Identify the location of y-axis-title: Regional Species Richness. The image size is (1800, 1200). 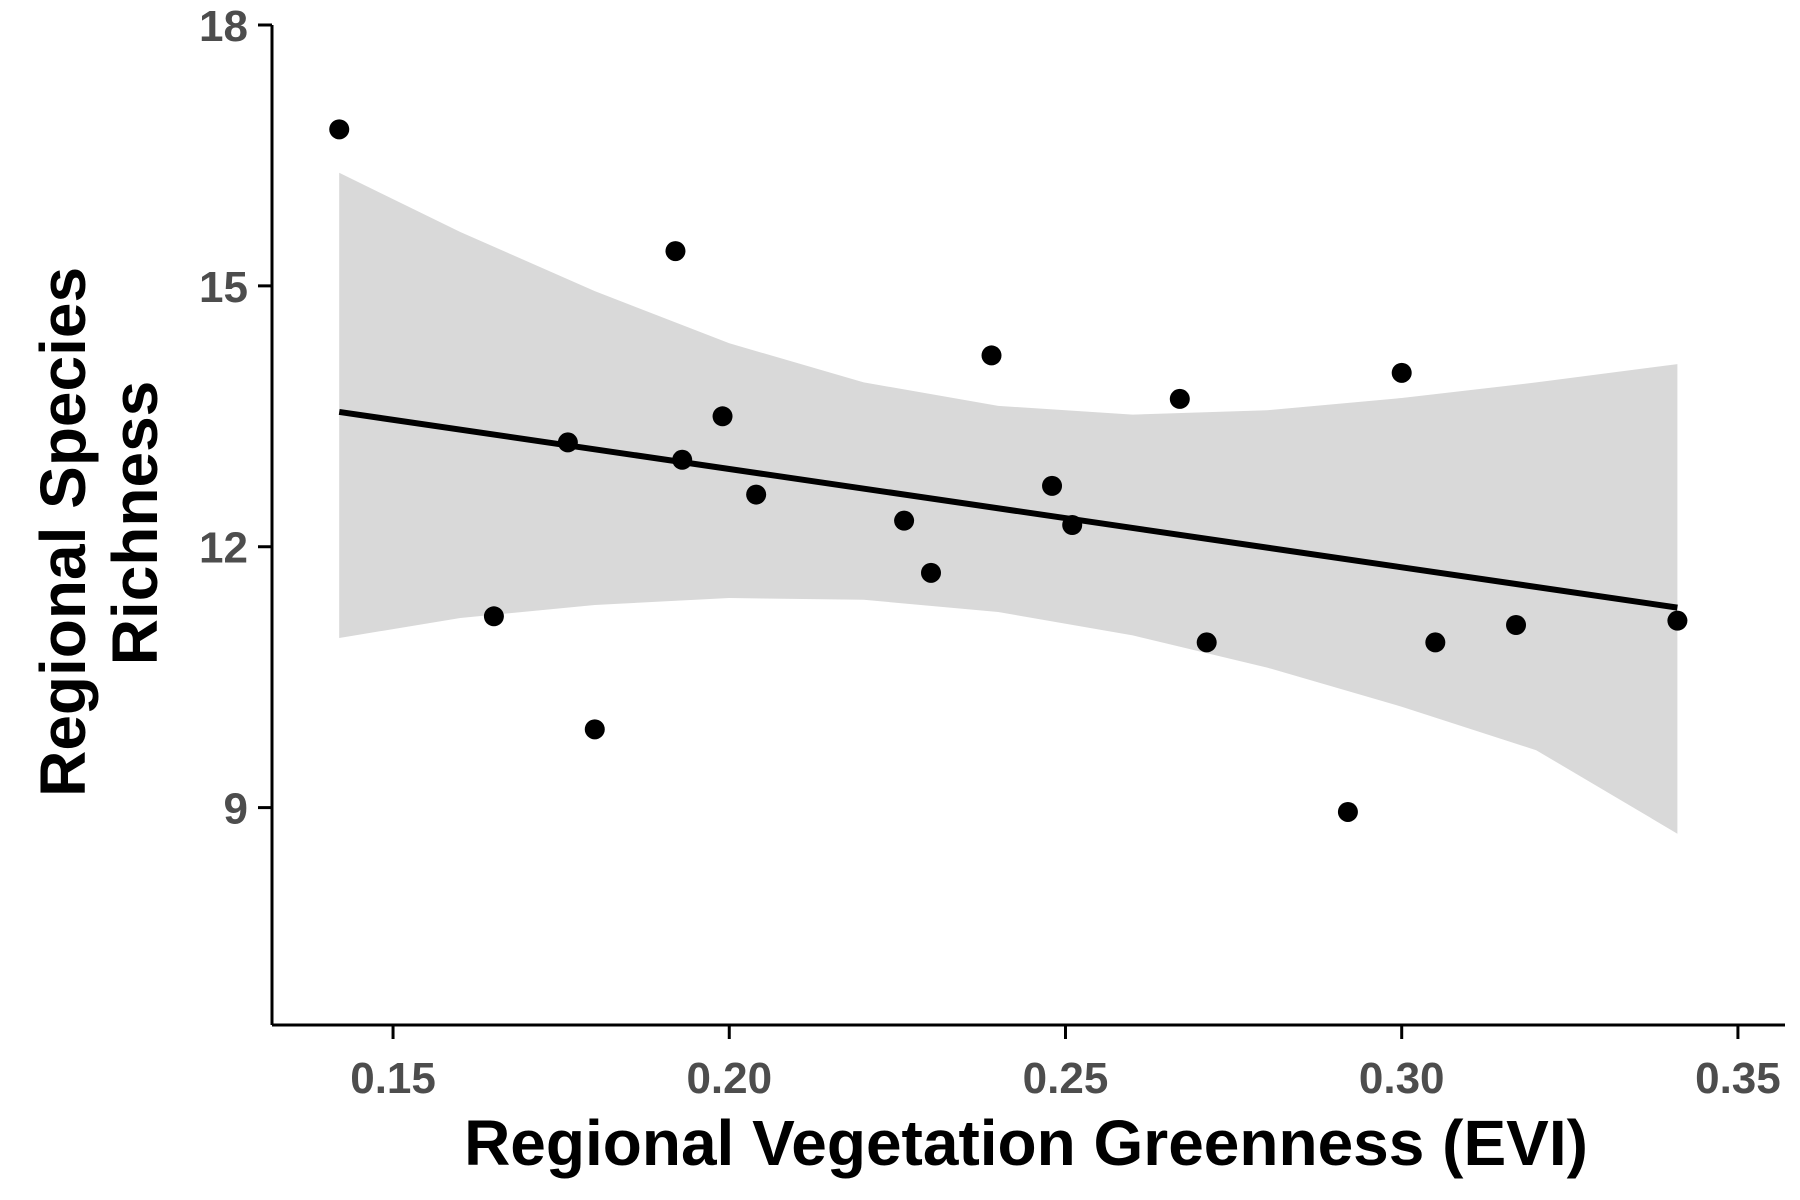
(99, 523).